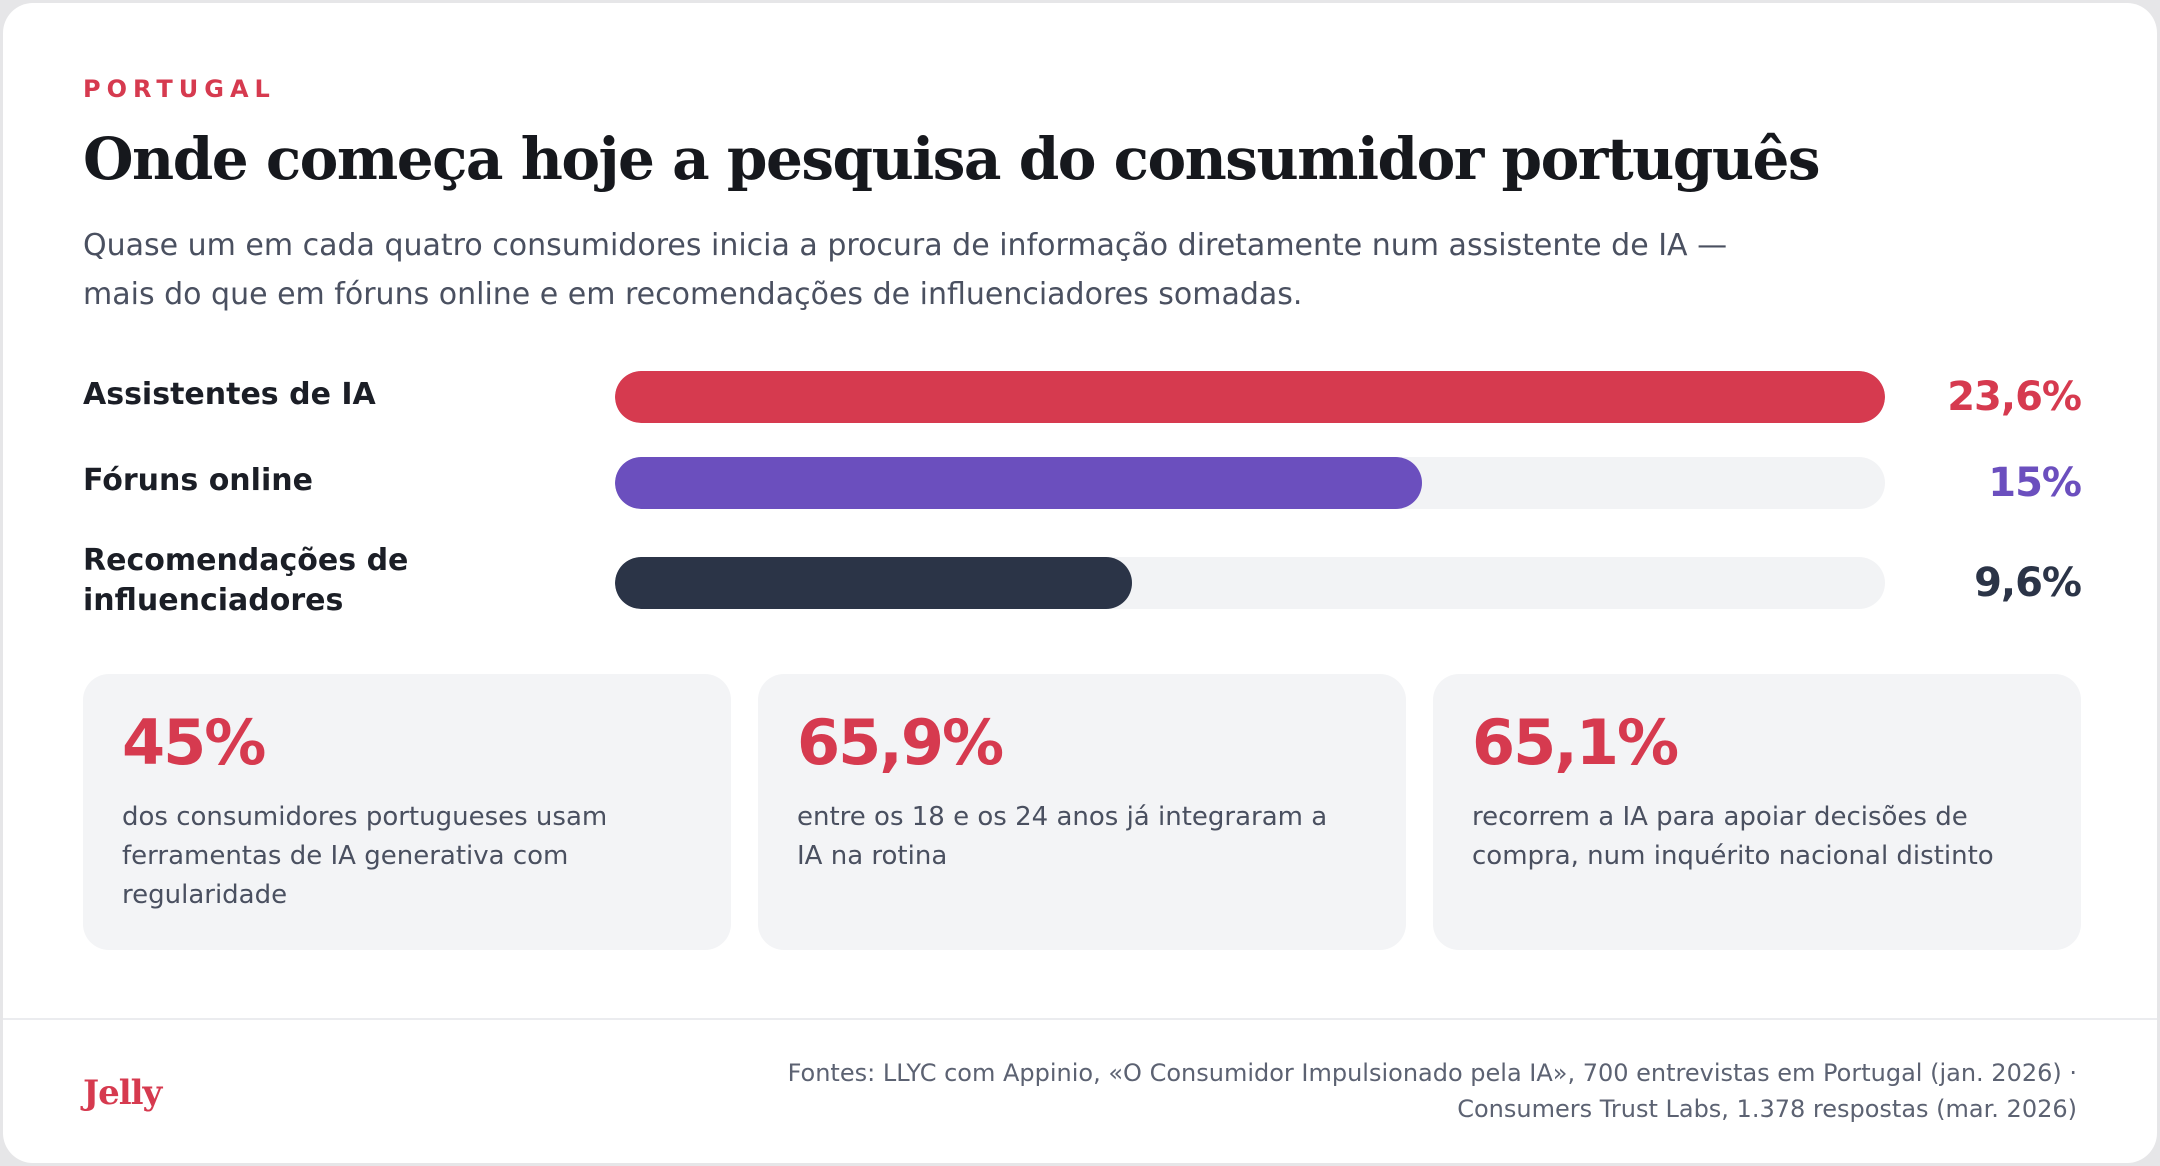  What do you see at coordinates (122, 1093) in the screenshot?
I see `brand-logo: Jelly` at bounding box center [122, 1093].